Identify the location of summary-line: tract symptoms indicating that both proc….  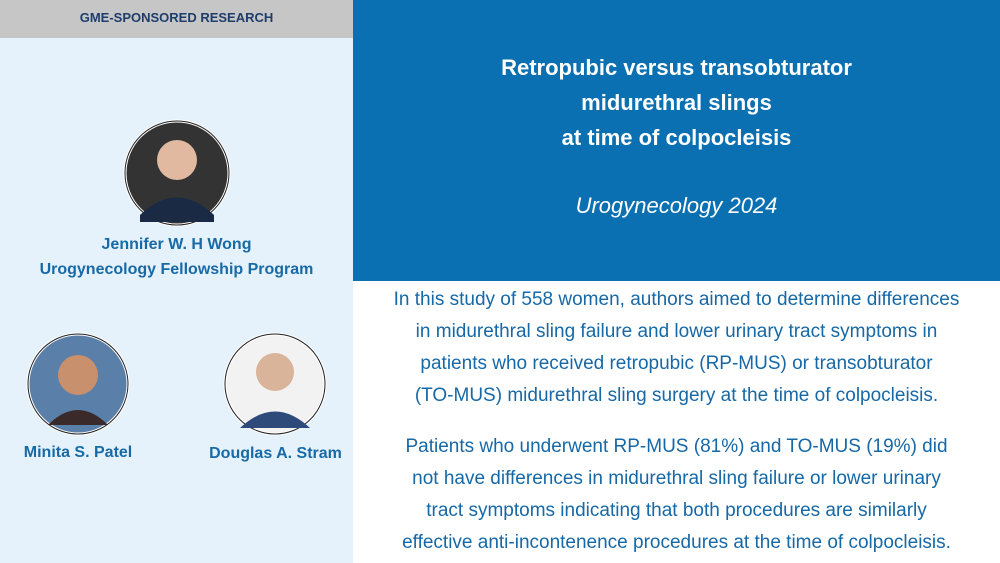
(676, 510).